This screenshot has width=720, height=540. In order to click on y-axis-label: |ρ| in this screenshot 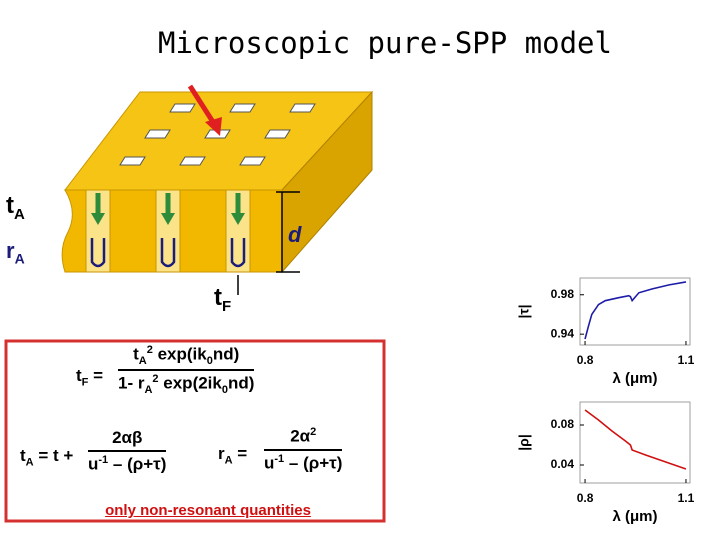, I will do `click(524, 442)`.